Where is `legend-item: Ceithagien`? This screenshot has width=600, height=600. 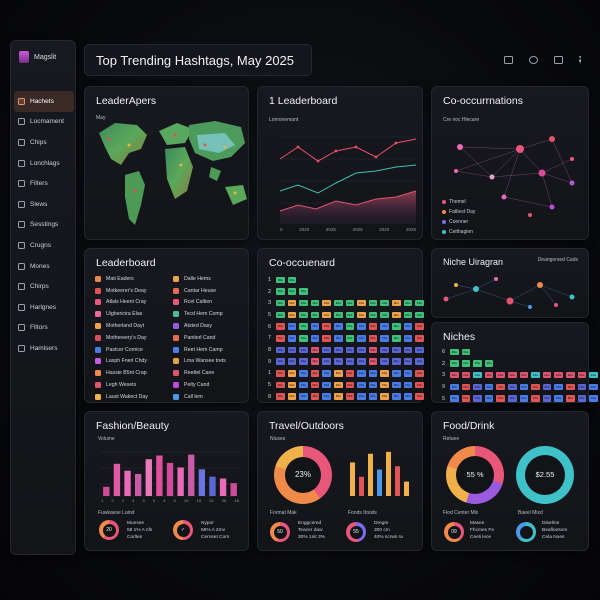
legend-item: Ceithagien is located at coordinates (458, 232).